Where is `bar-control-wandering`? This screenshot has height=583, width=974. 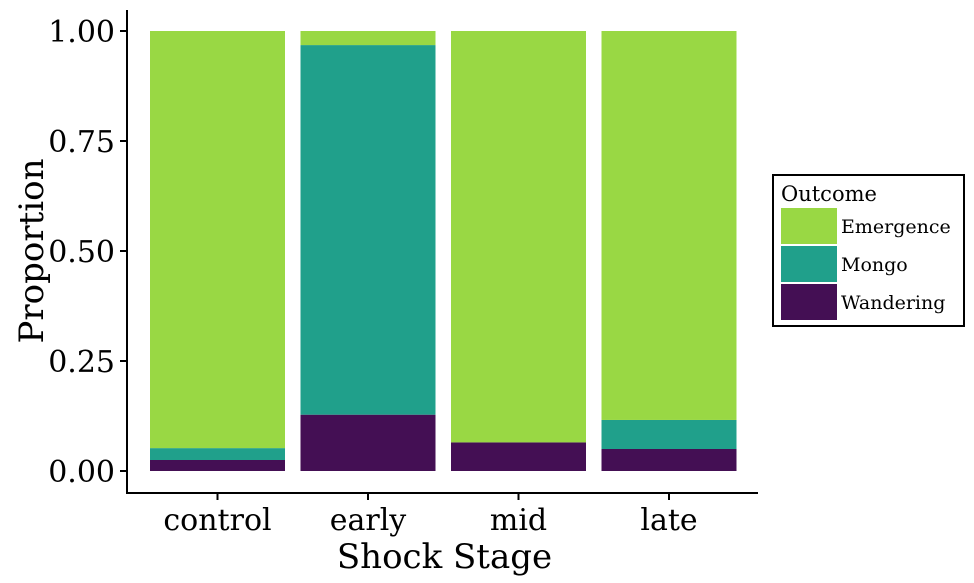
bar-control-wandering is located at coordinates (217, 465).